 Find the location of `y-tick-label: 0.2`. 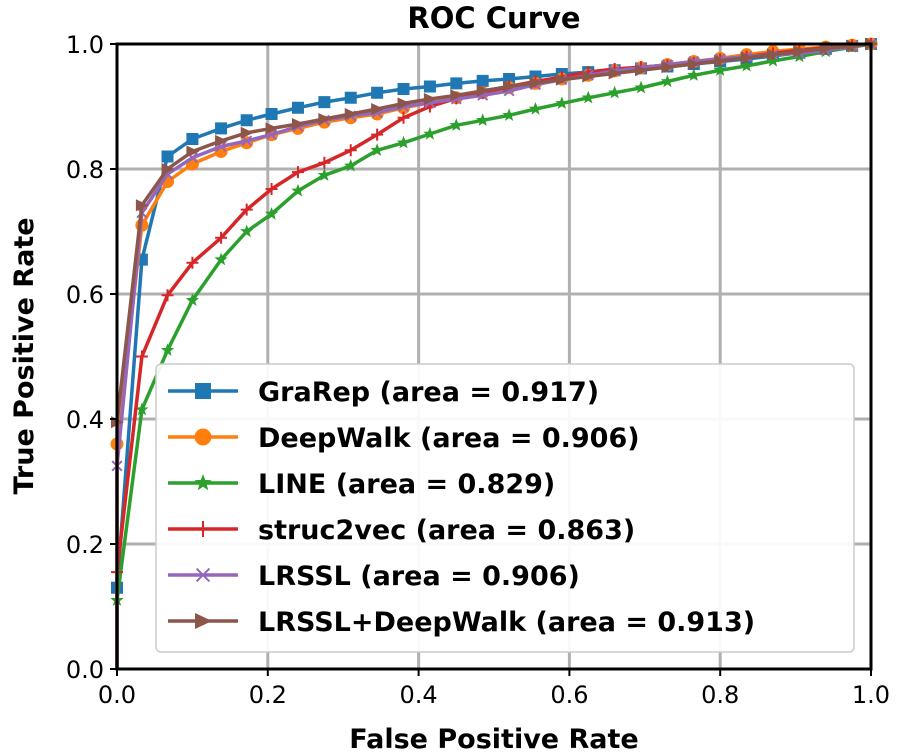

y-tick-label: 0.2 is located at coordinates (85, 545).